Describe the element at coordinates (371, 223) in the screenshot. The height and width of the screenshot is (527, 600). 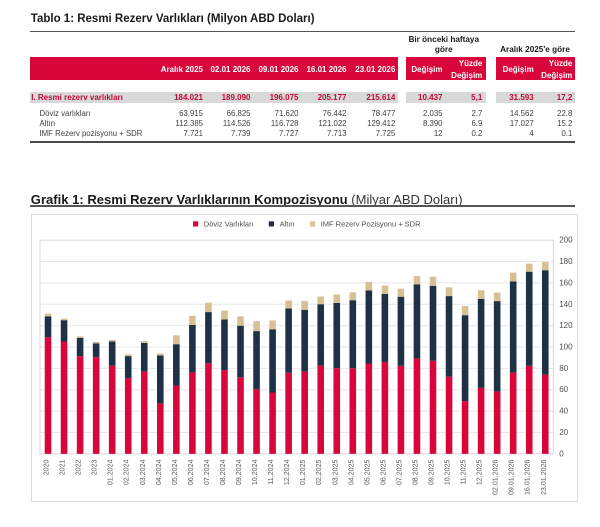
I see `svg-text: IMF Rezerv Pozisyonu + SDR` at that location.